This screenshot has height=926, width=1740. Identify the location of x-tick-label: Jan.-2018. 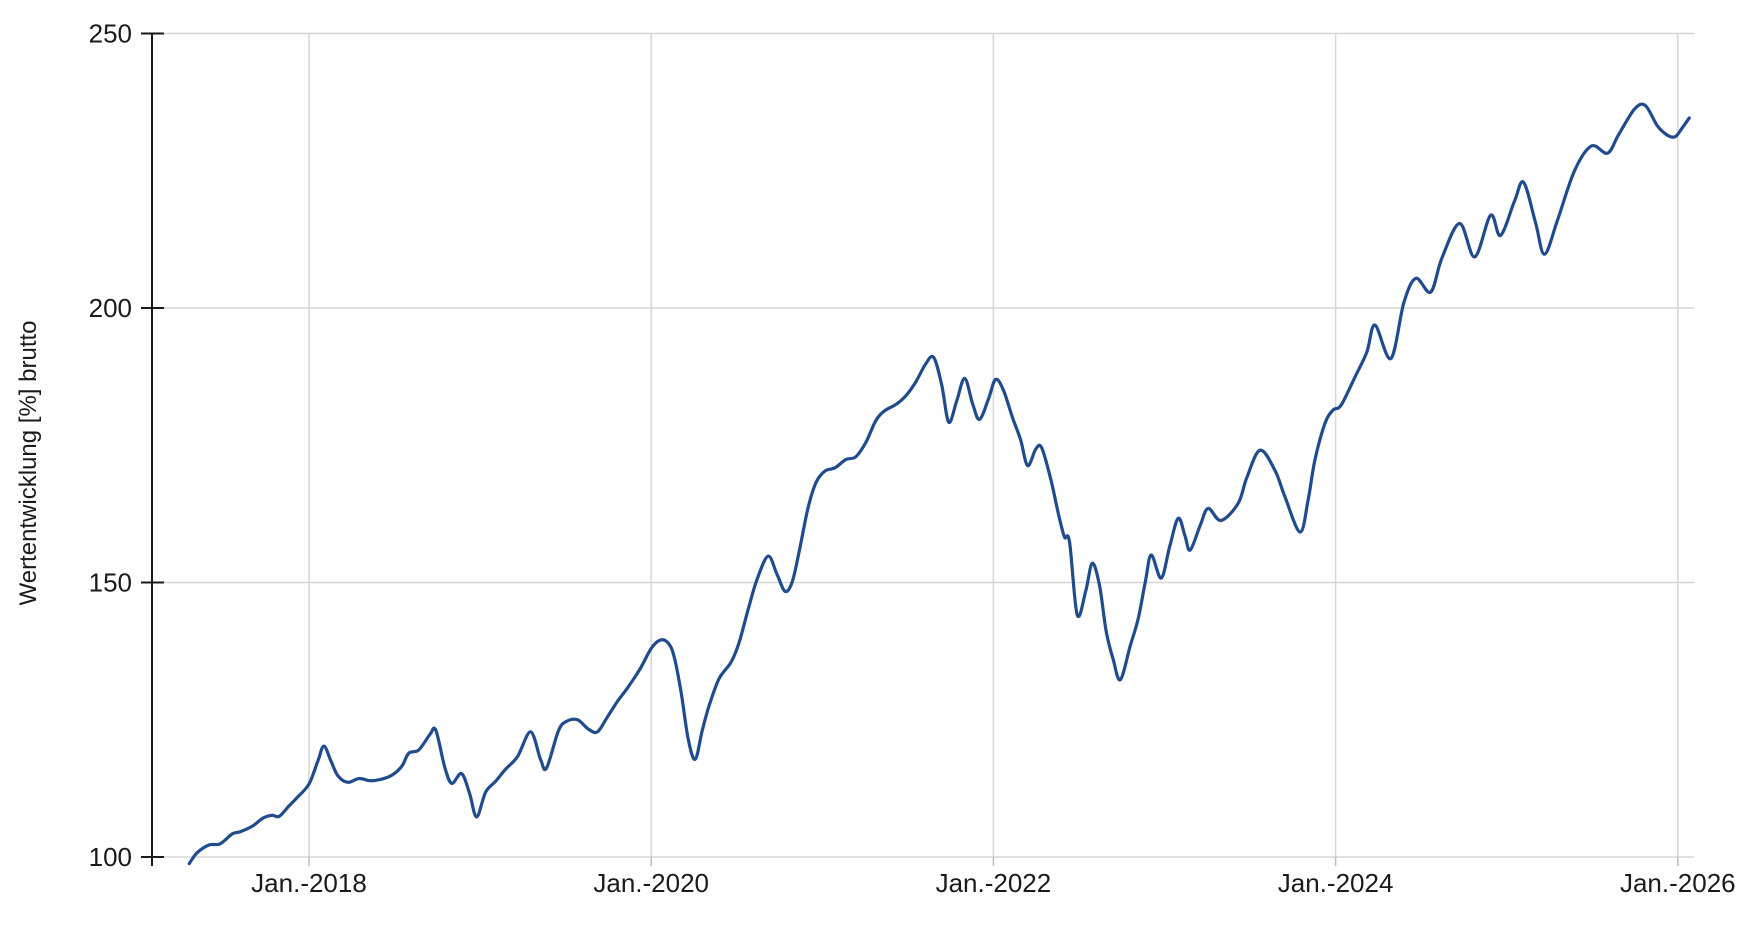
(309, 883).